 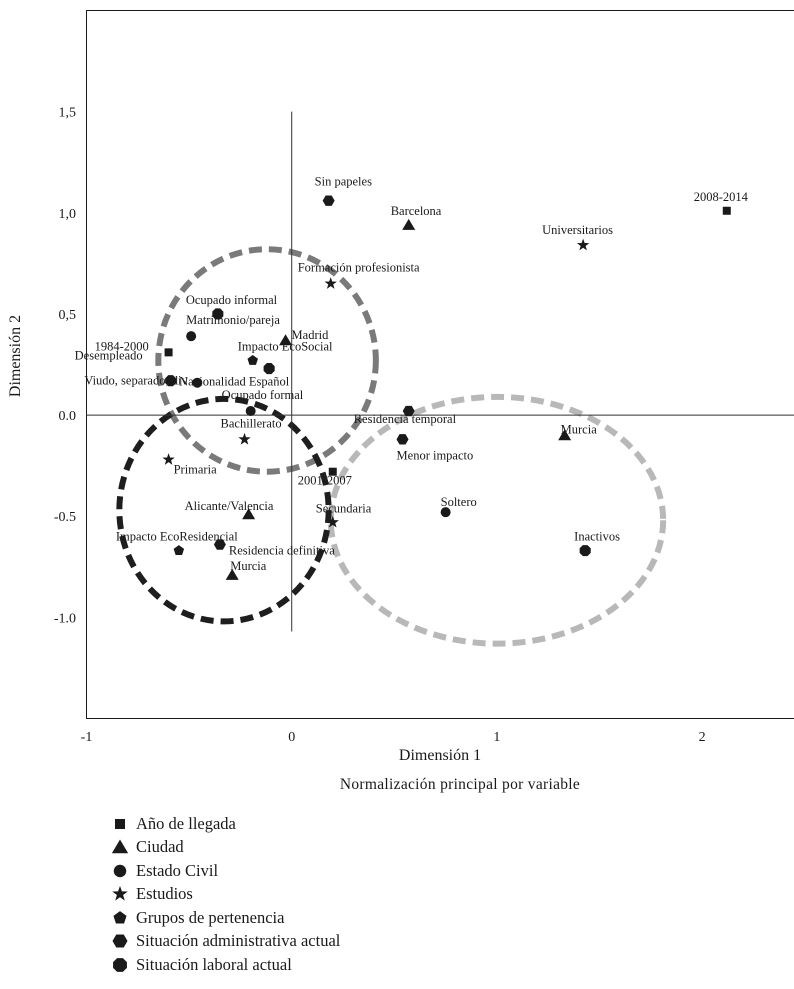 I want to click on point-label: Soltero, so click(x=459, y=502).